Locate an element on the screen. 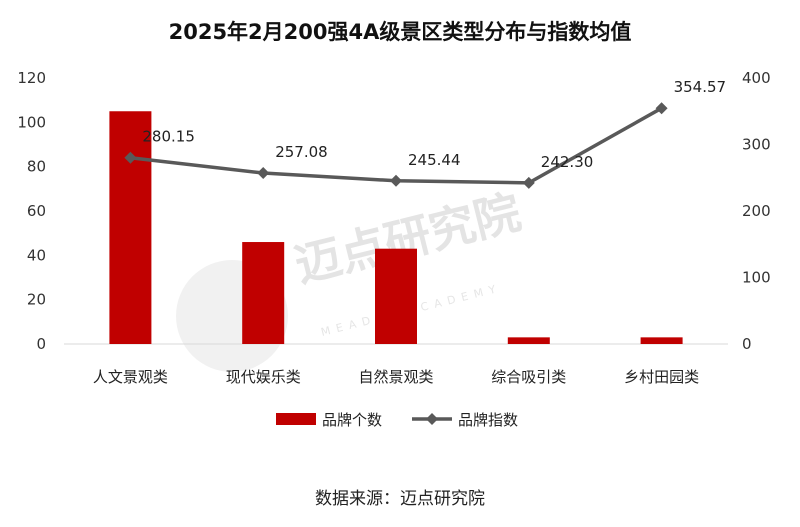 This screenshot has height=527, width=800. index-data-label: 280.15 is located at coordinates (168, 137).